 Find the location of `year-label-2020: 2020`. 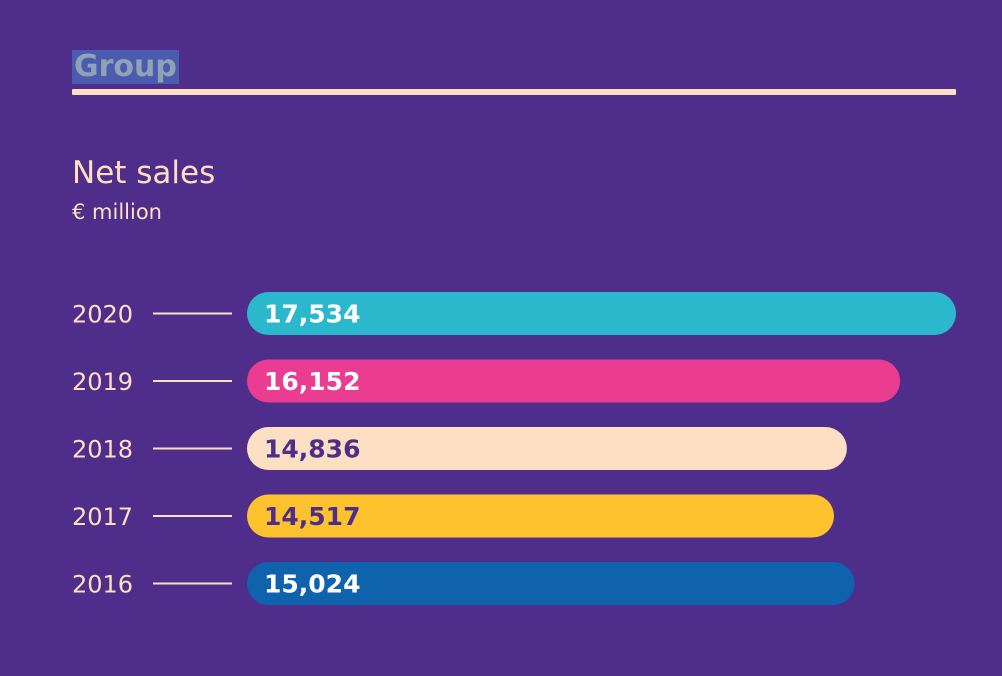

year-label-2020: 2020 is located at coordinates (102, 315).